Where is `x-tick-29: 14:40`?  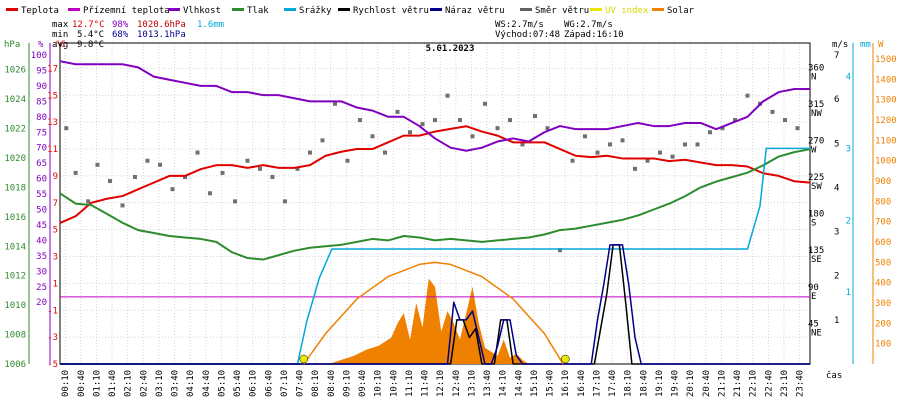
x-tick-29: 14:40 is located at coordinates (519, 383).